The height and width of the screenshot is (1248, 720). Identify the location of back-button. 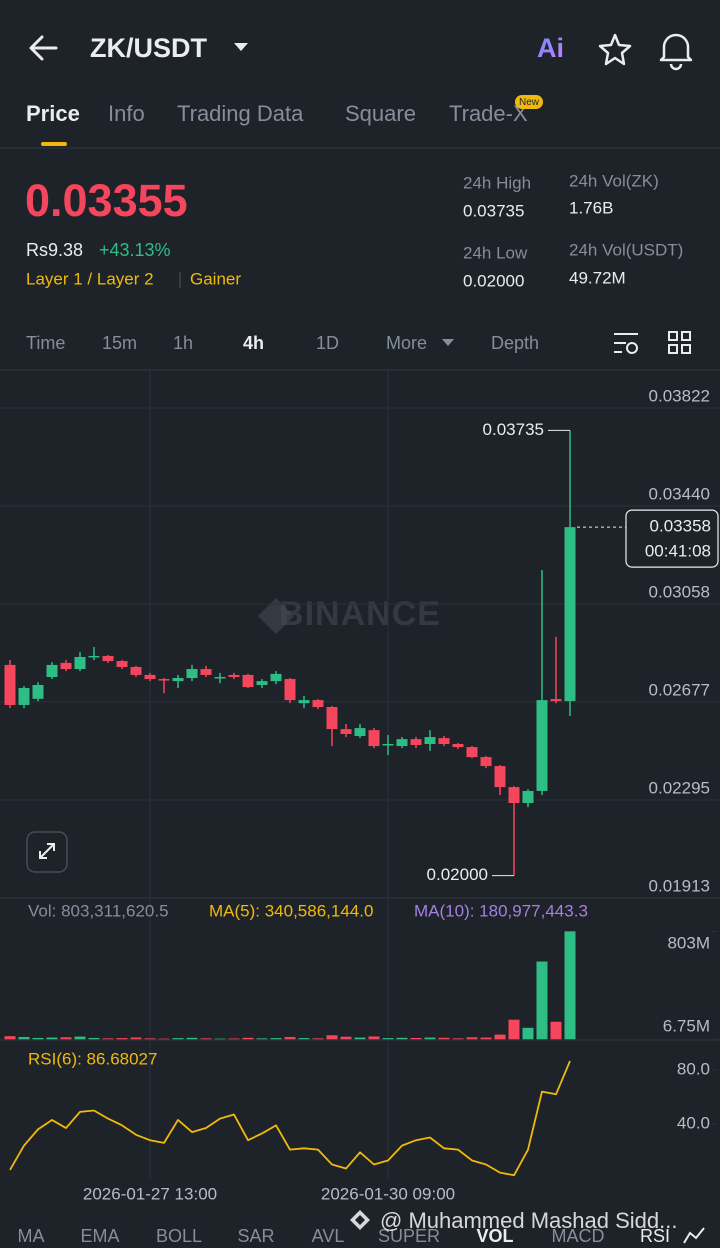
(43, 48).